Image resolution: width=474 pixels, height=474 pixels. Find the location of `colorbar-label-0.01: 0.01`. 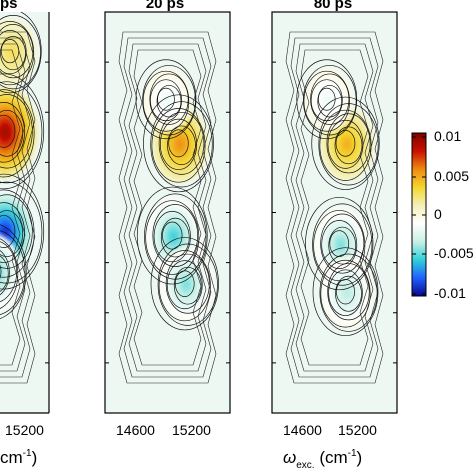

colorbar-label-0.01: 0.01 is located at coordinates (447, 136).